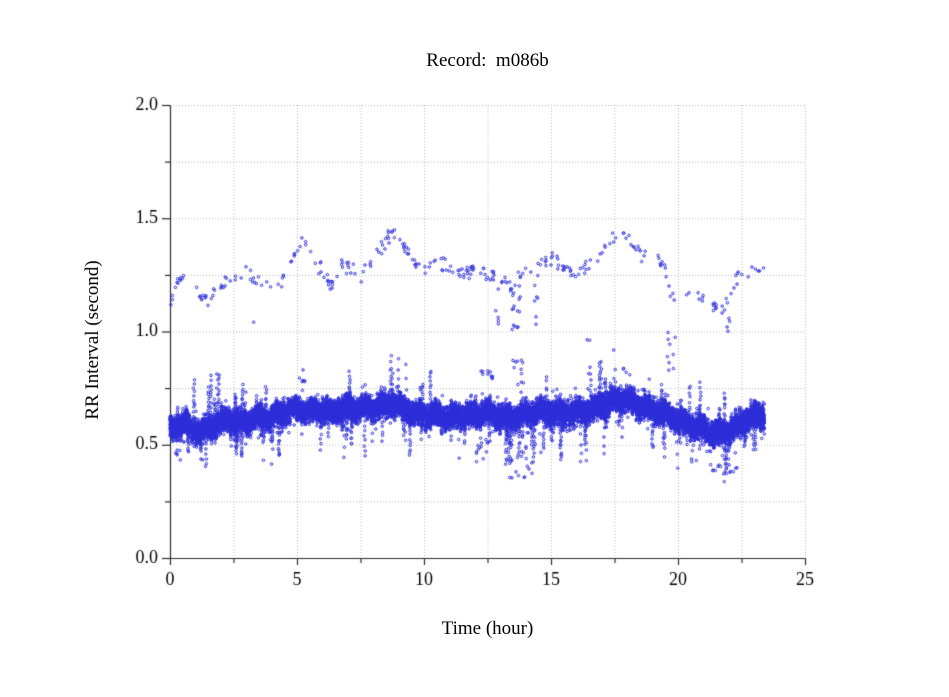 This screenshot has width=949, height=697. I want to click on y-axis-label: RR Interval (second), so click(92, 340).